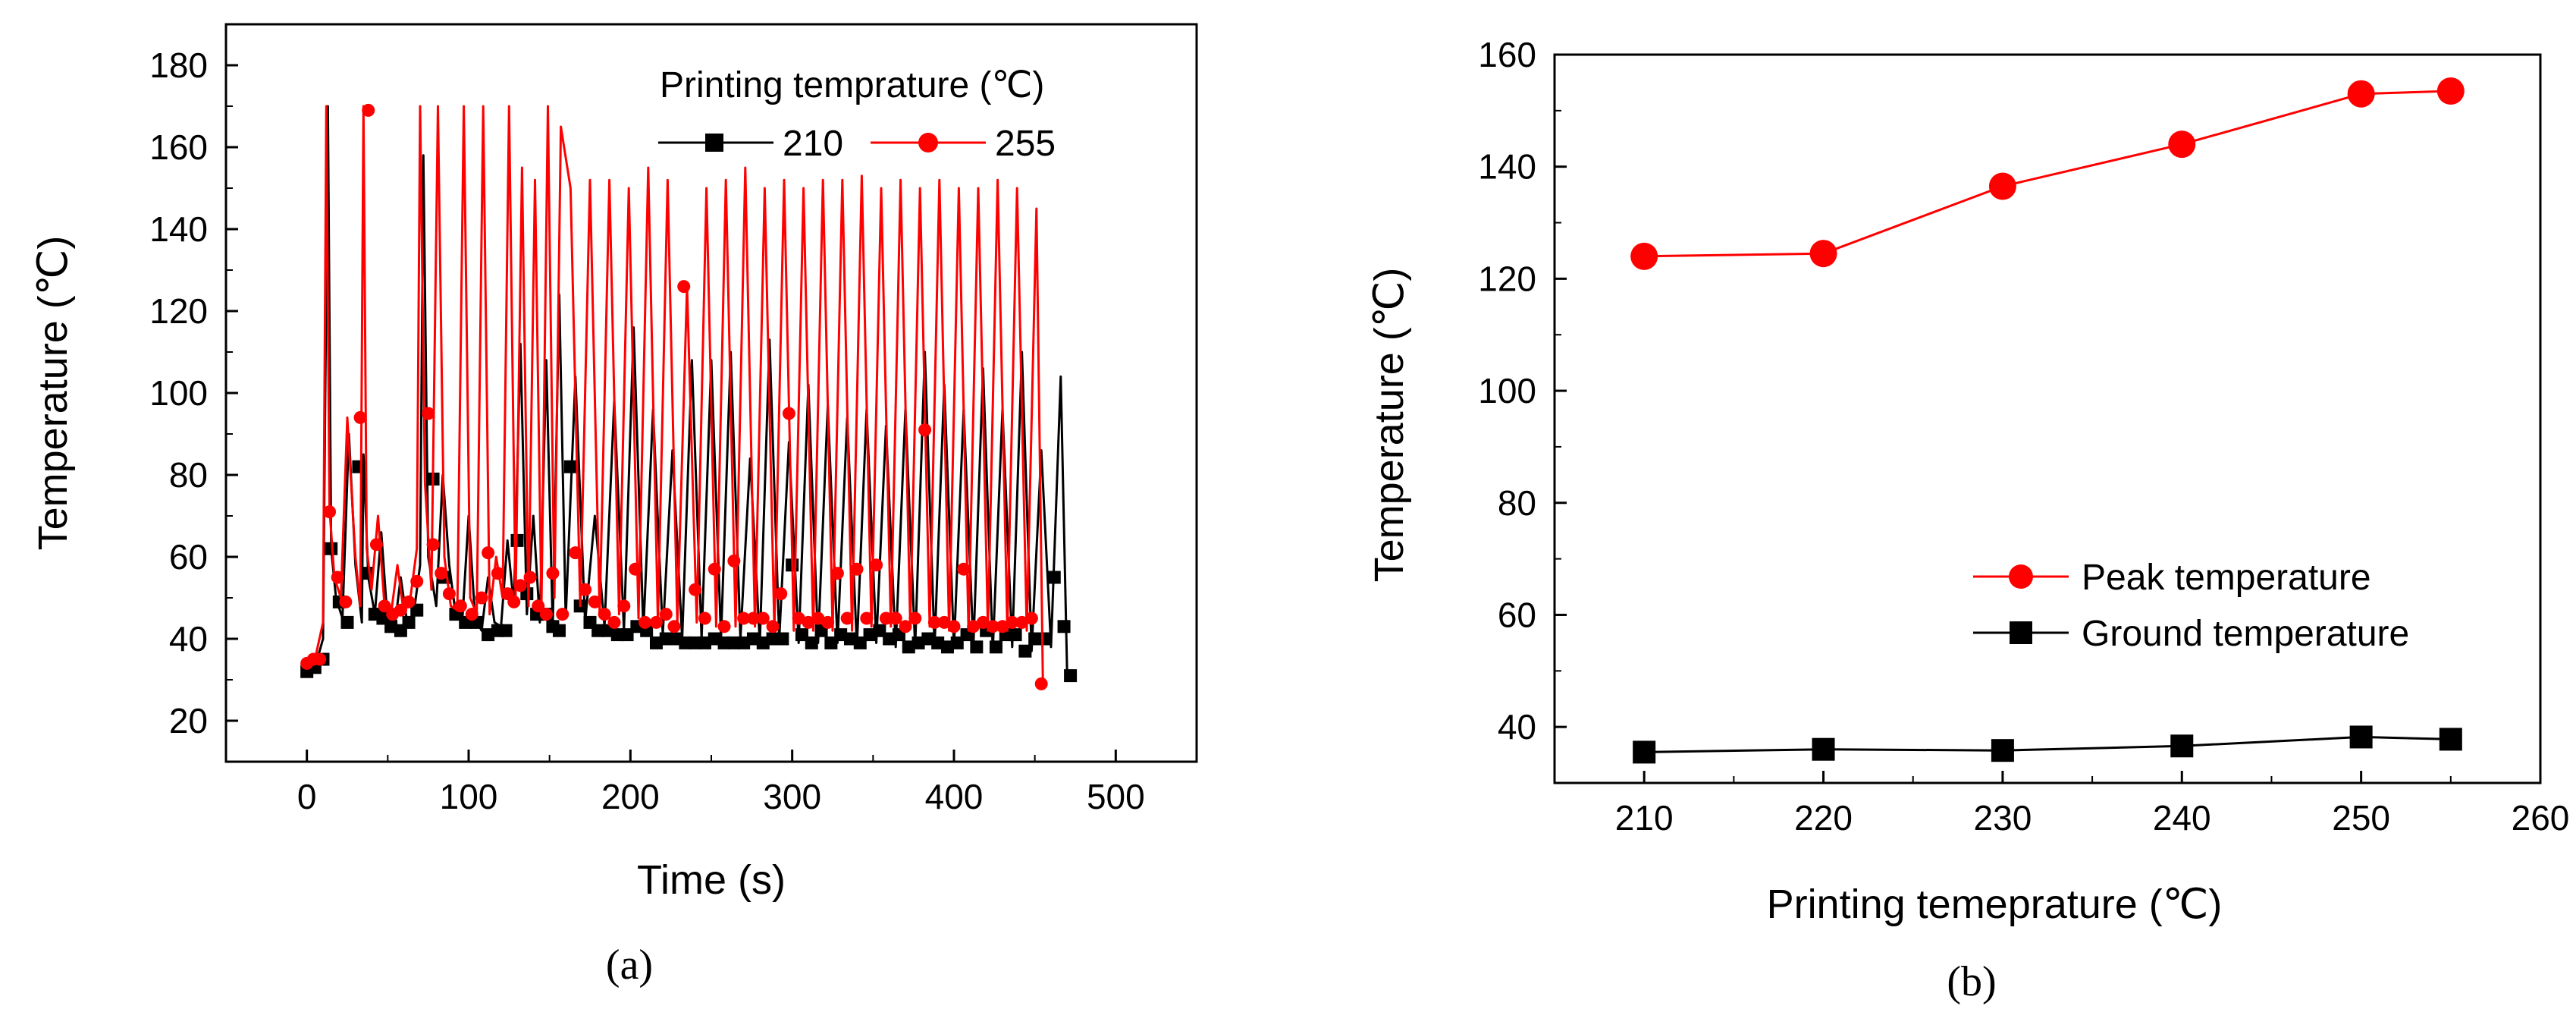 The height and width of the screenshot is (1028, 2576). I want to click on chart-b-xtick-label: 210, so click(1644, 818).